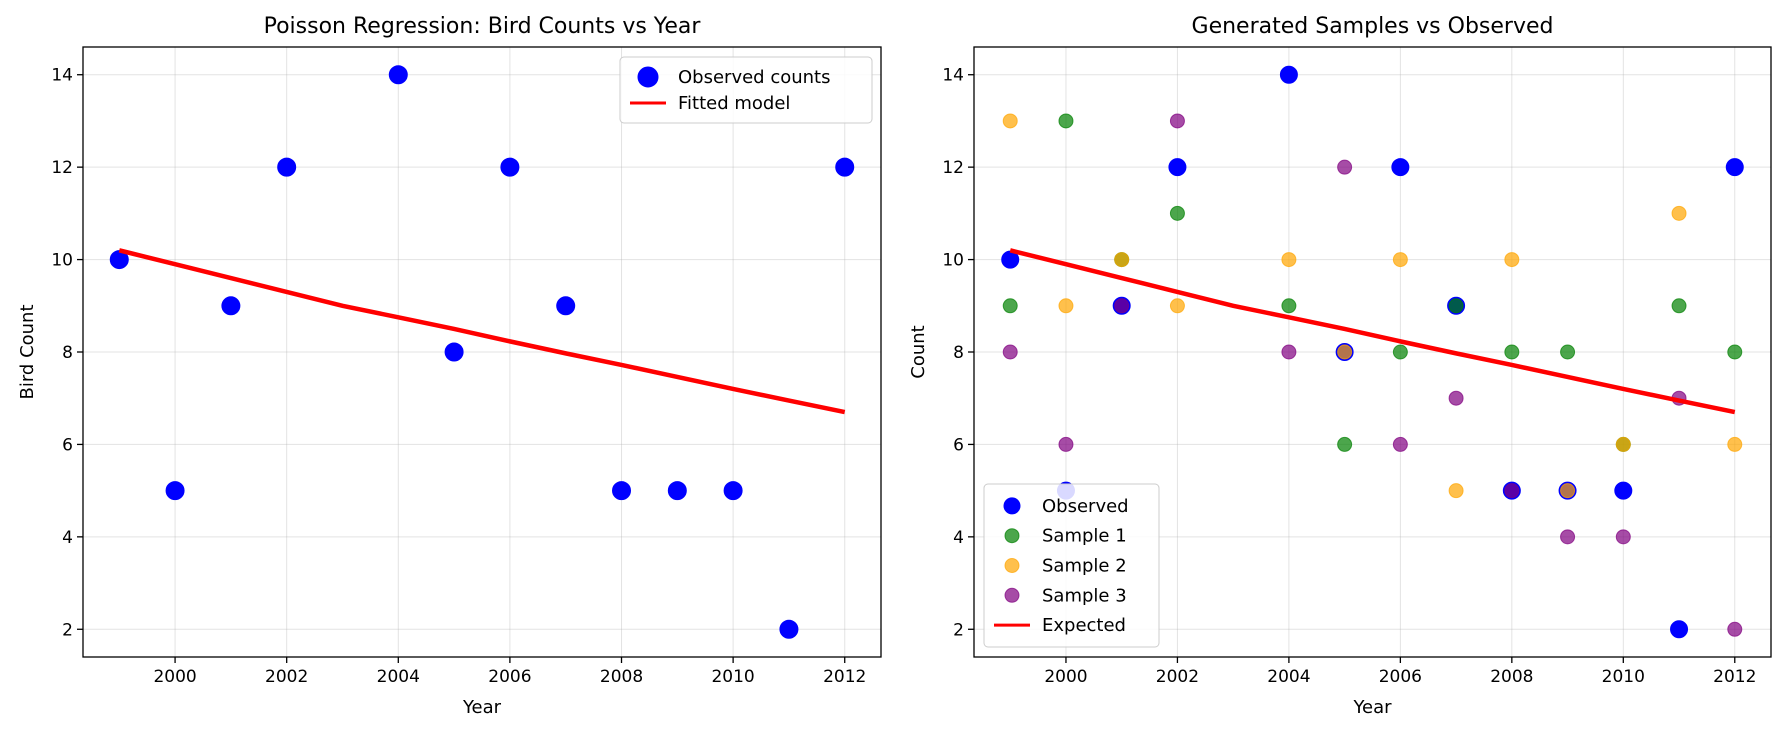 The height and width of the screenshot is (734, 1783). What do you see at coordinates (1065, 566) in the screenshot?
I see `legend-item: Sample 2` at bounding box center [1065, 566].